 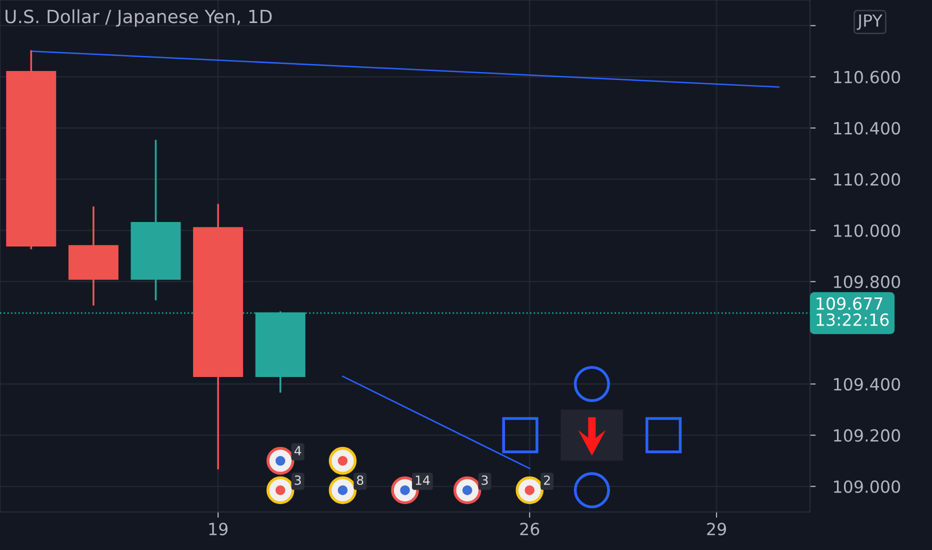 I want to click on y-tick-label: 109.400, so click(x=867, y=384).